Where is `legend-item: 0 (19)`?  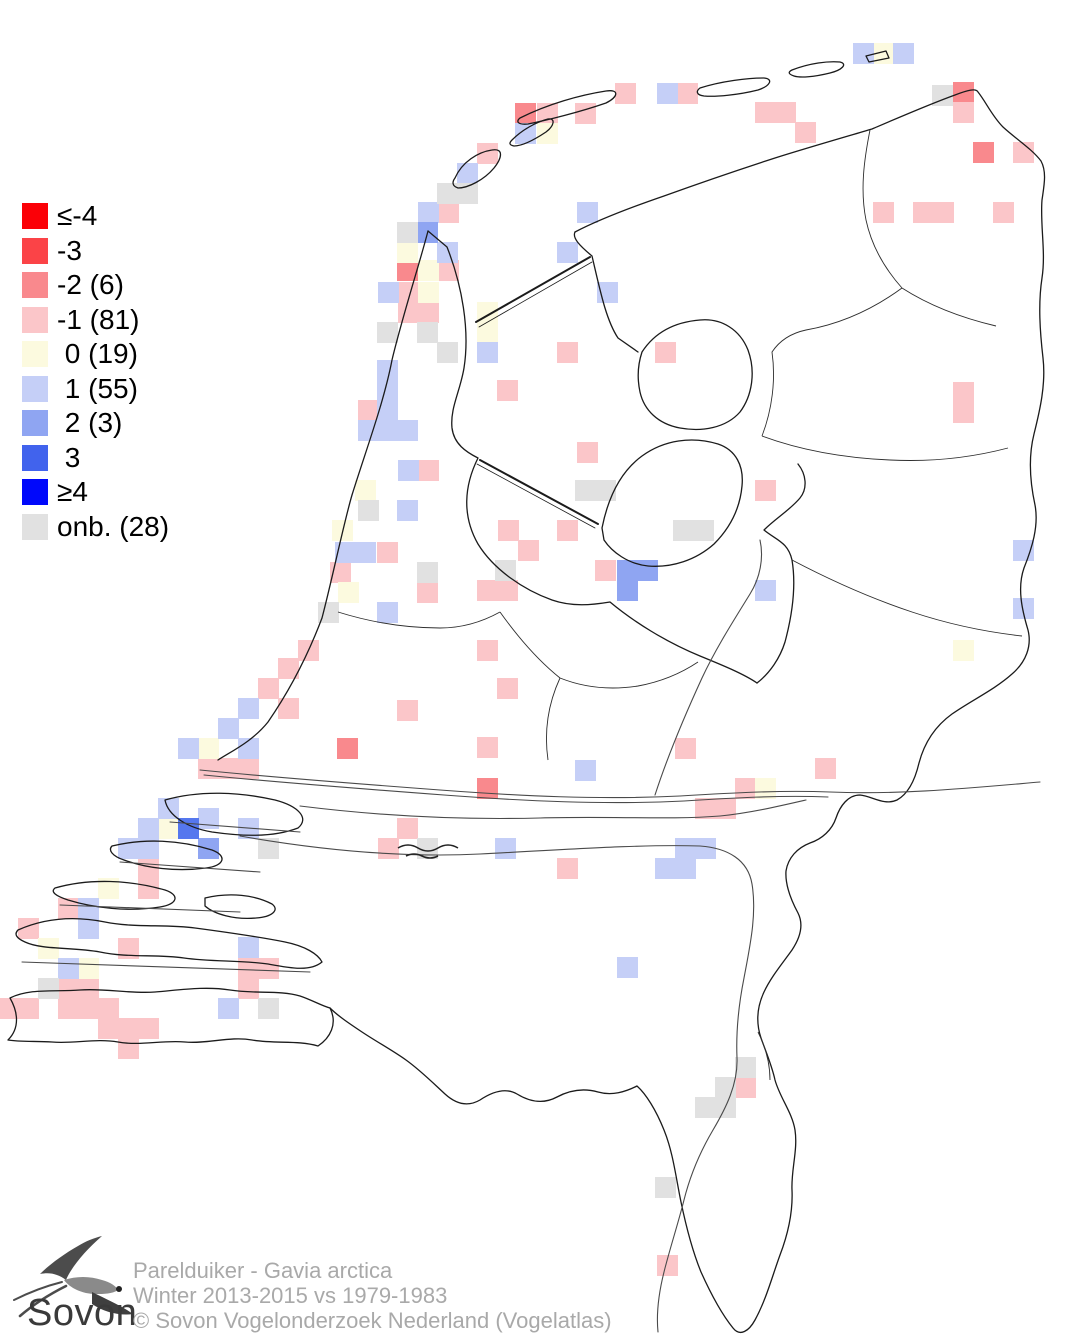 legend-item: 0 (19) is located at coordinates (95, 353).